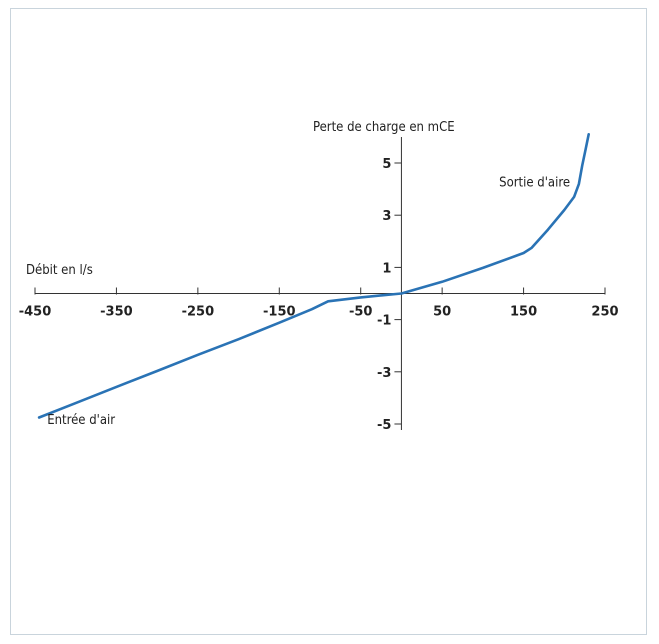 This screenshot has height=644, width=659. I want to click on y-axis-title: Perte de charge en mCE, so click(384, 127).